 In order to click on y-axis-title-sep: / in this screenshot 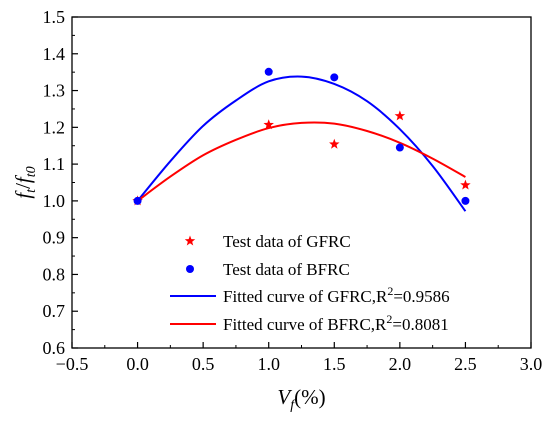, I will do `click(23, 186)`.